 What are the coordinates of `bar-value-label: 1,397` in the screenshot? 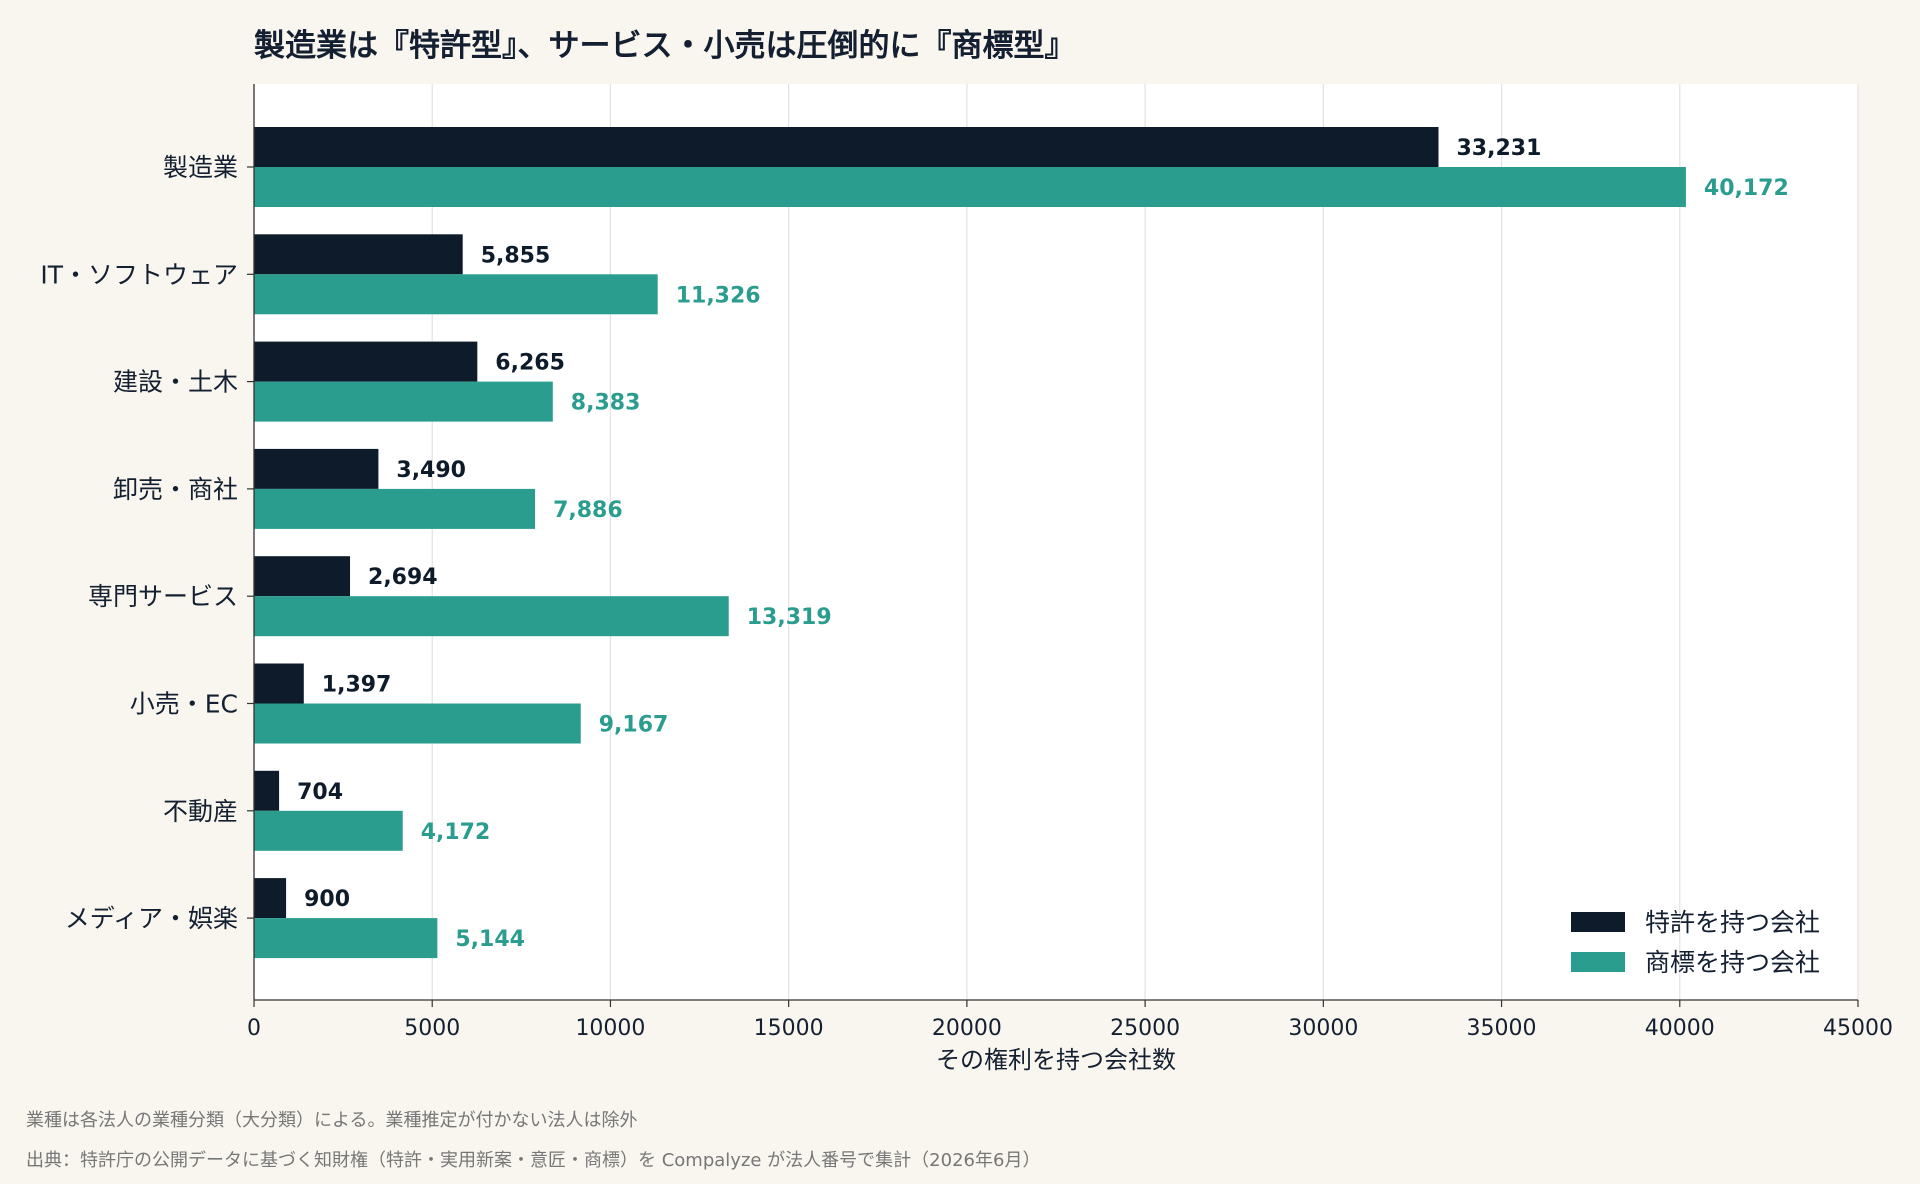 It's located at (357, 685).